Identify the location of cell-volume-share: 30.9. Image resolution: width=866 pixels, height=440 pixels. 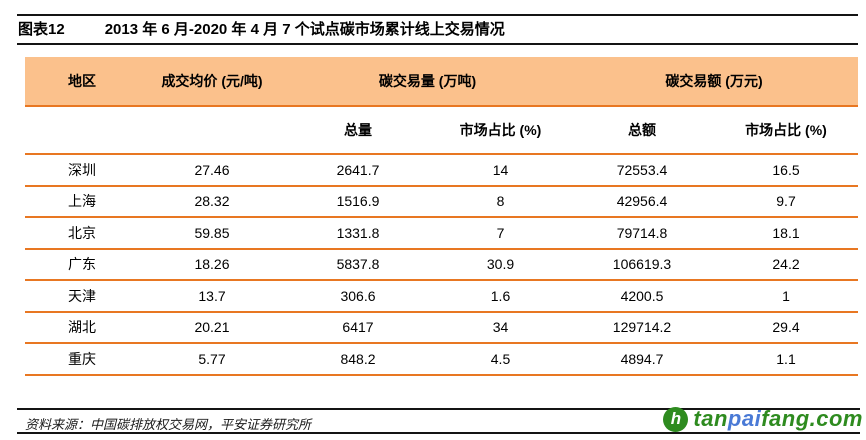
(500, 264).